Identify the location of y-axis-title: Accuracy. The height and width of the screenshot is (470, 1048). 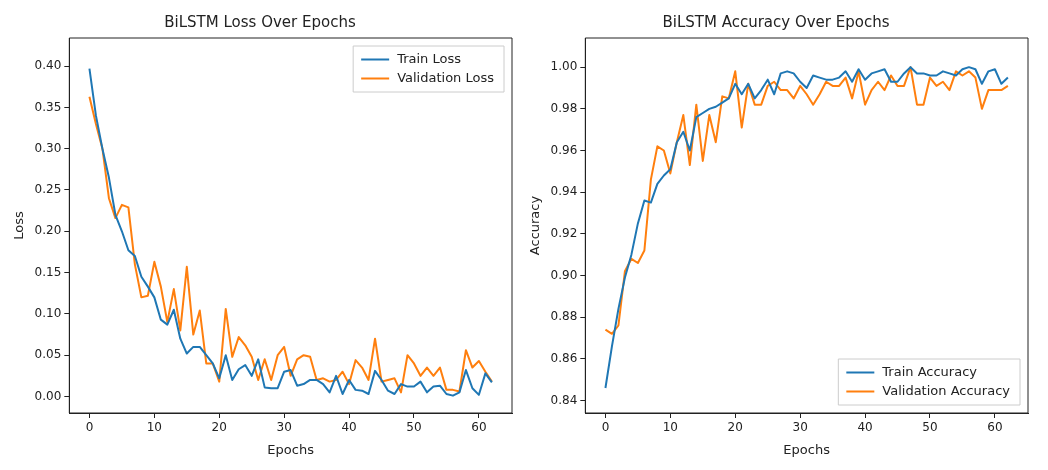
(535, 225).